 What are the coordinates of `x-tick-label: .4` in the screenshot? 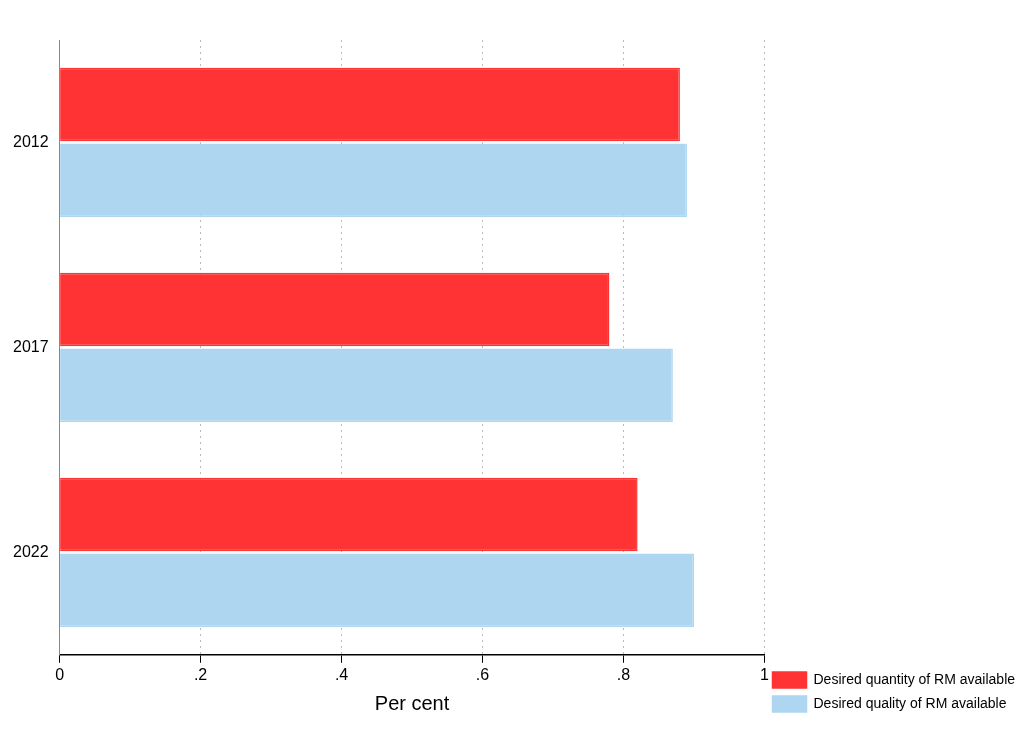 It's located at (341, 674).